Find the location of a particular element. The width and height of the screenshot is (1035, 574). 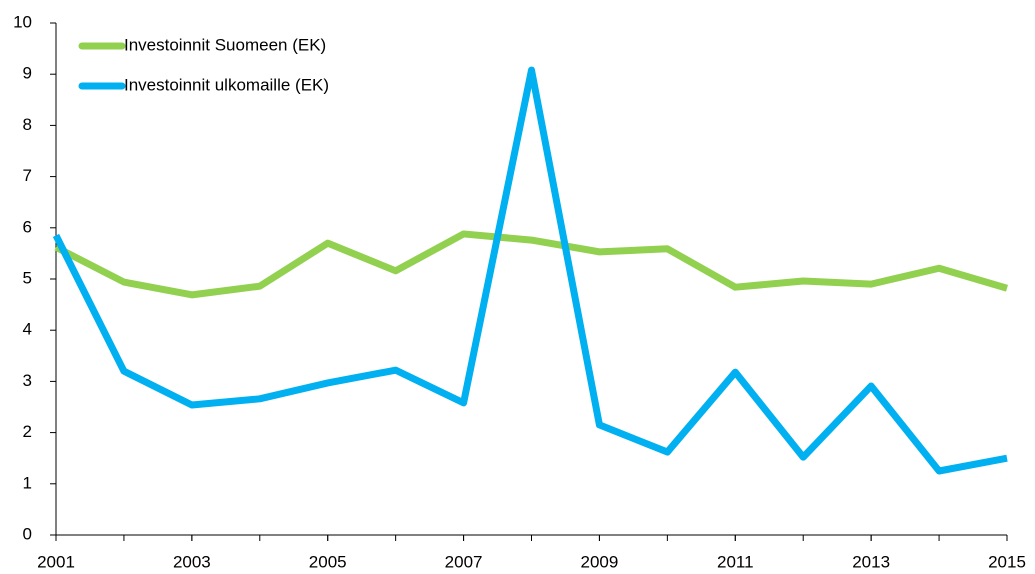

y-tick-label: 5 is located at coordinates (27, 277).